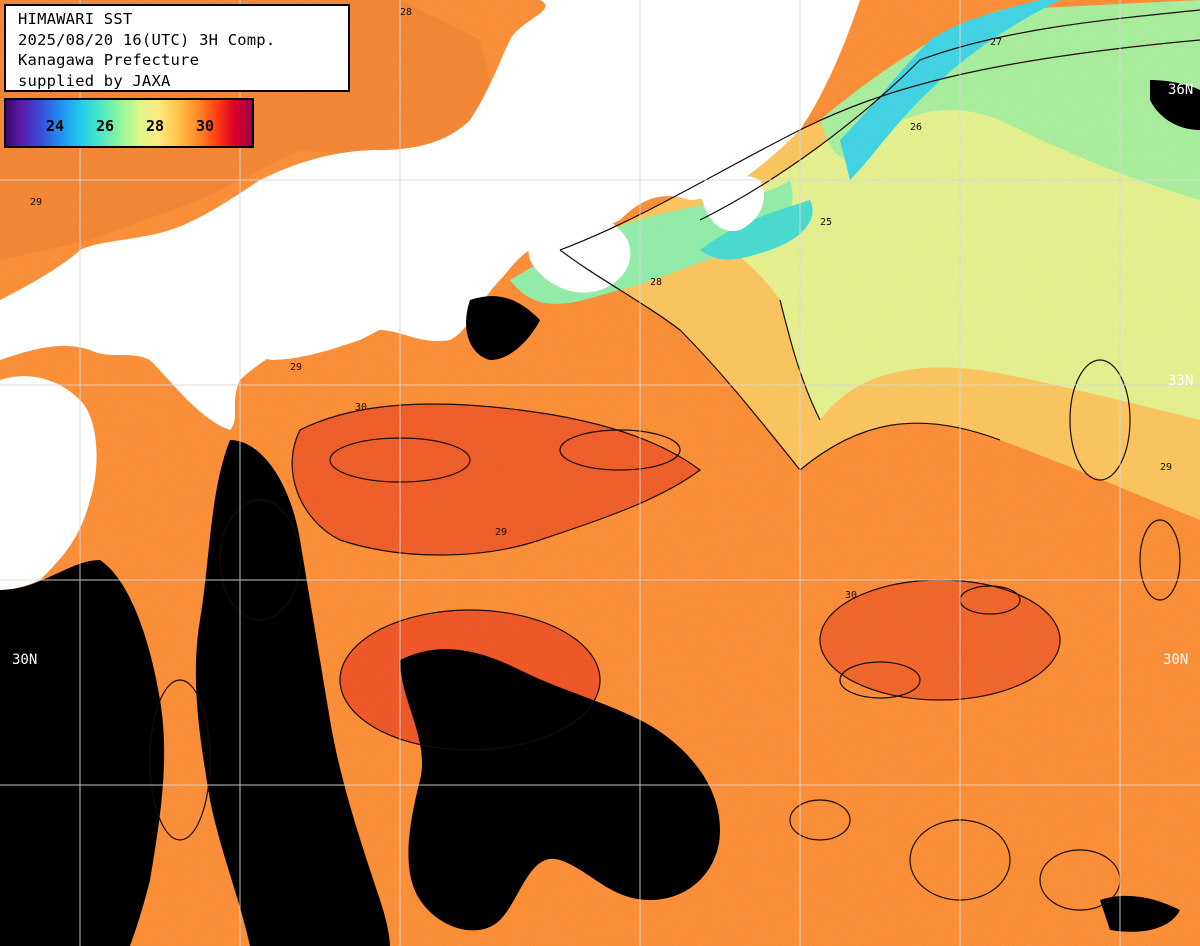  I want to click on cloud-kii-bay, so click(503, 328).